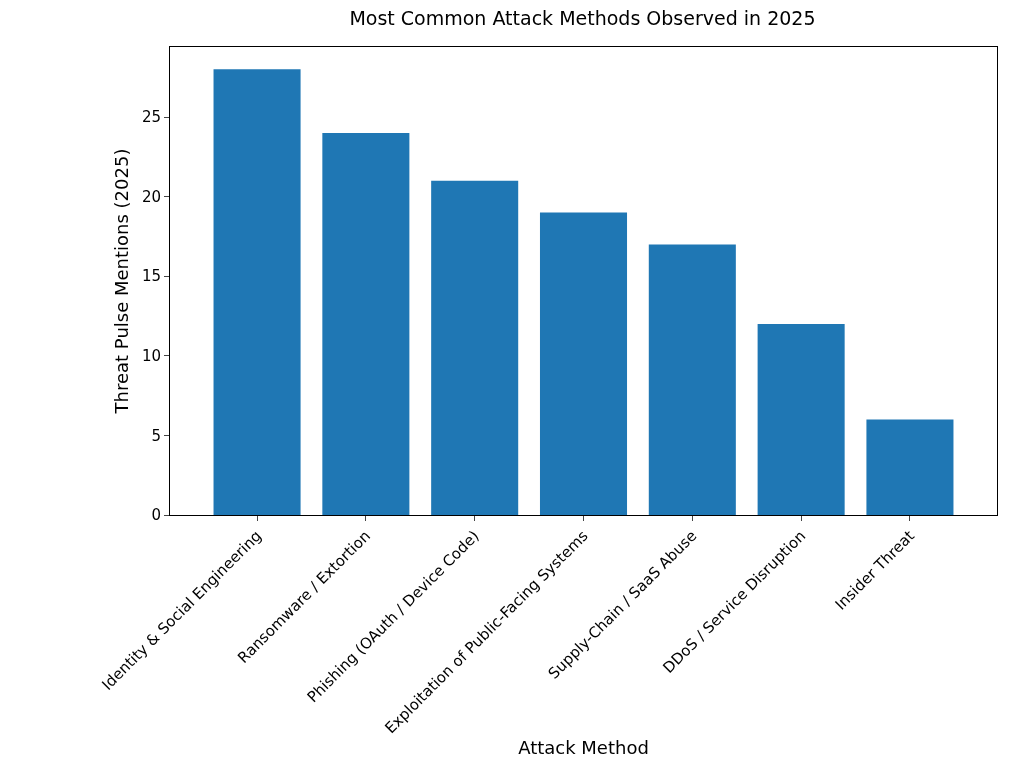 The width and height of the screenshot is (1013, 758). I want to click on x-axis-title: Attack Method, so click(583, 747).